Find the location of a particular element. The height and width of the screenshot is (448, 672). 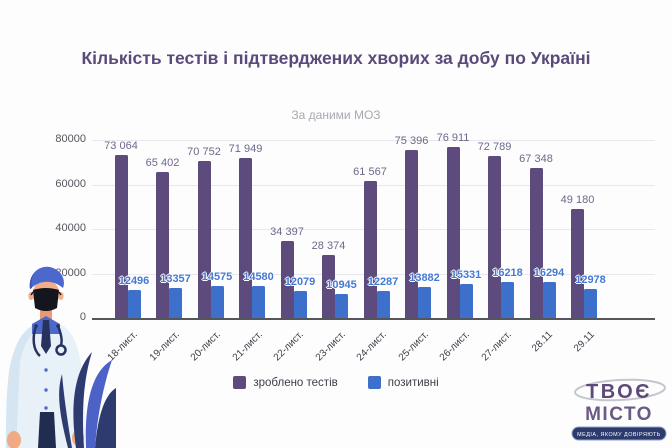

logo-tagline: МЕДІА, ЯКОМУ ДОВІРЯЮТЬ is located at coordinates (619, 435).